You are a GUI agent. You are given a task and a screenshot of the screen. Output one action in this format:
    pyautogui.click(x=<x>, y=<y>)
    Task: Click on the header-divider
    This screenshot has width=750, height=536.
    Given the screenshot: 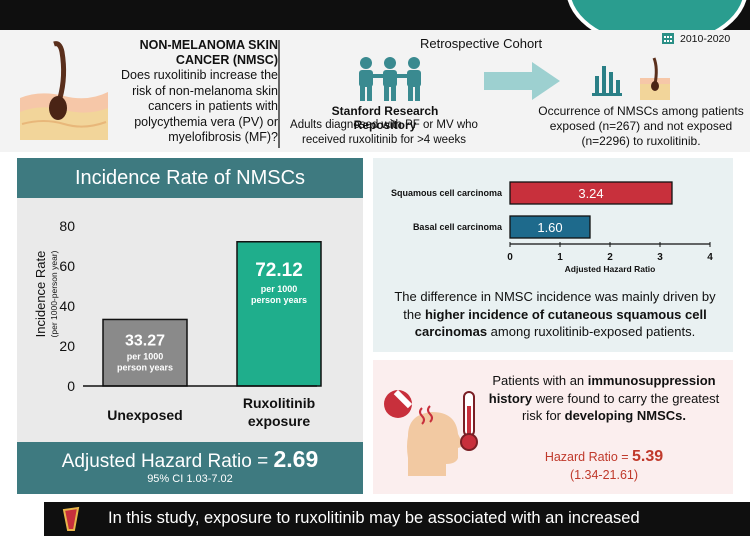 What is the action you would take?
    pyautogui.click(x=279, y=94)
    